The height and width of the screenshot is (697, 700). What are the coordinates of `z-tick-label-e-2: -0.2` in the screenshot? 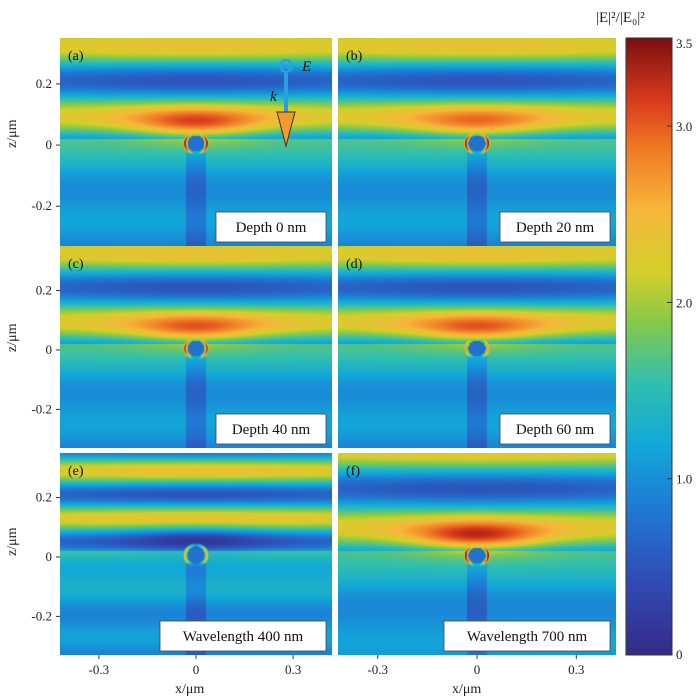 It's located at (41, 615).